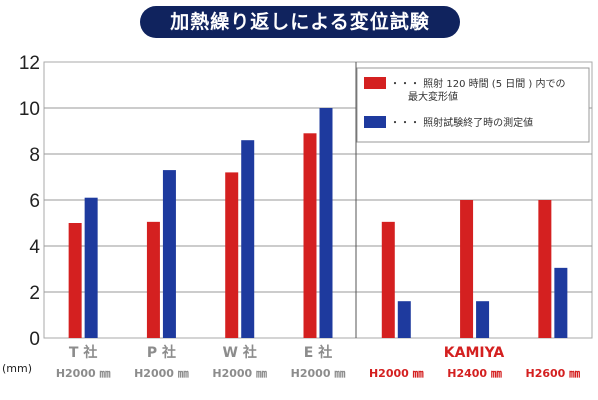 The image size is (598, 400). I want to click on legend-swatch-red, so click(375, 83).